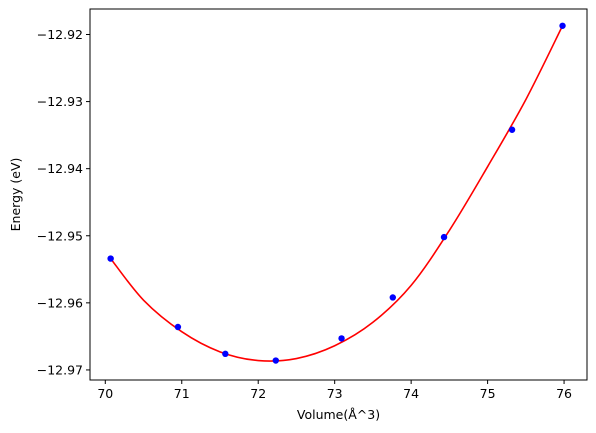  What do you see at coordinates (15, 195) in the screenshot?
I see `y-axis-label: Energy (eV)` at bounding box center [15, 195].